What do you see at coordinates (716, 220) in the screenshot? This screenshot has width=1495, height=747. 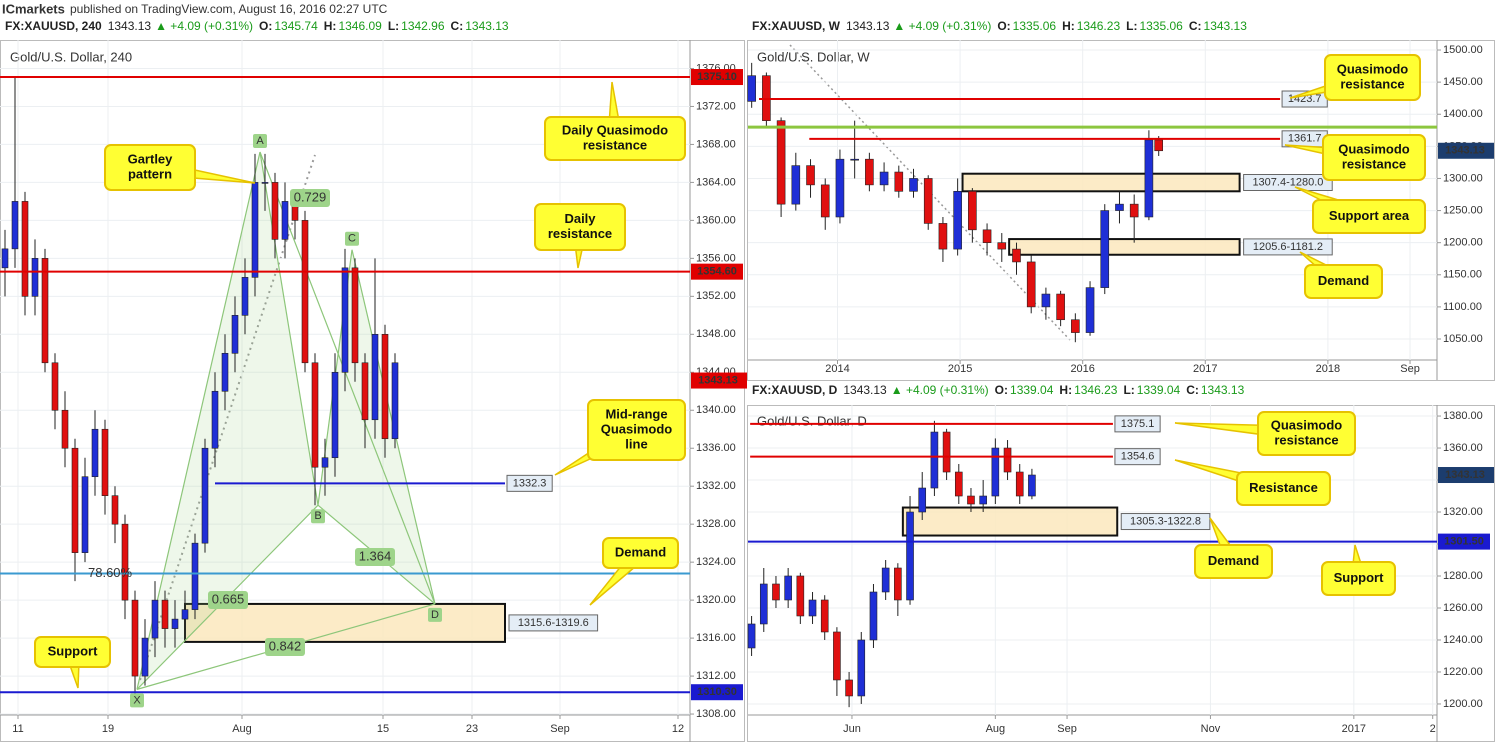 I see `y-tick-label: 1360.00` at bounding box center [716, 220].